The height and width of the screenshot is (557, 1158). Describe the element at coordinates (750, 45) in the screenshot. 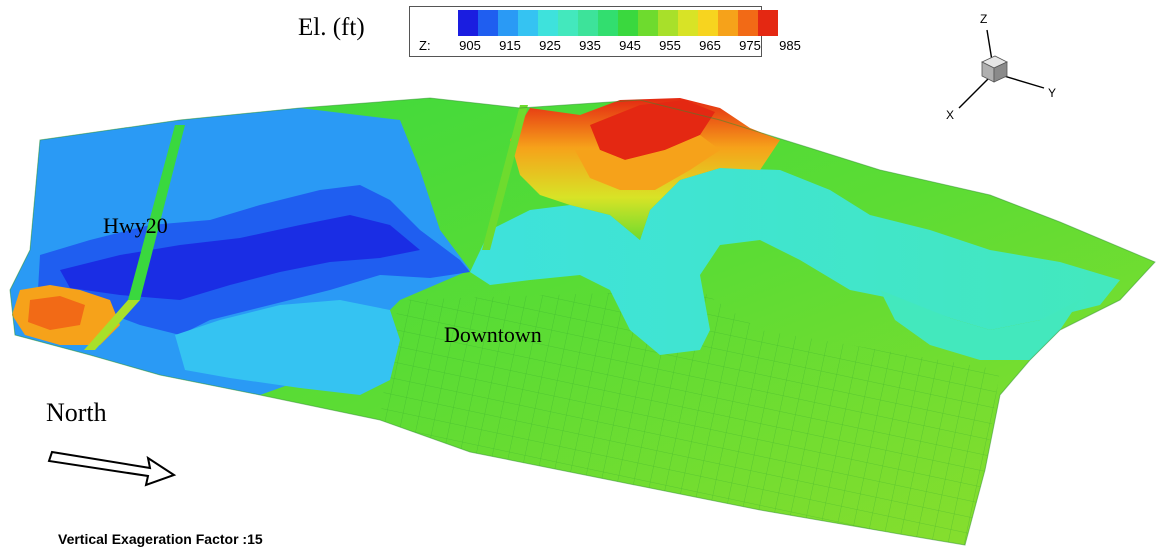

I see `legend-tick-label: 975` at that location.